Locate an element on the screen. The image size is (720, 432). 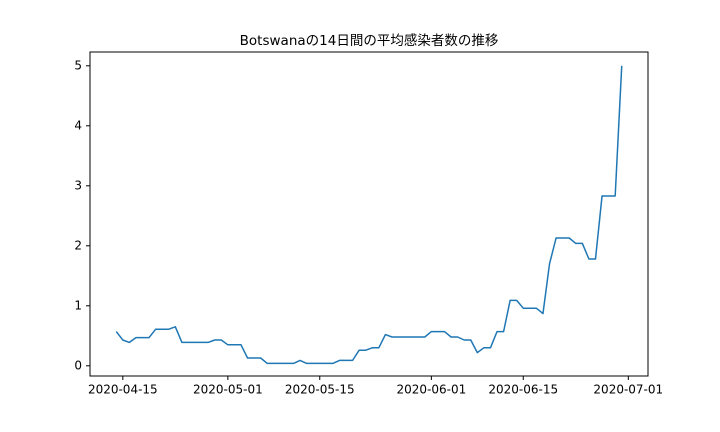
x-tick-label: 2020-05-01 is located at coordinates (228, 390).